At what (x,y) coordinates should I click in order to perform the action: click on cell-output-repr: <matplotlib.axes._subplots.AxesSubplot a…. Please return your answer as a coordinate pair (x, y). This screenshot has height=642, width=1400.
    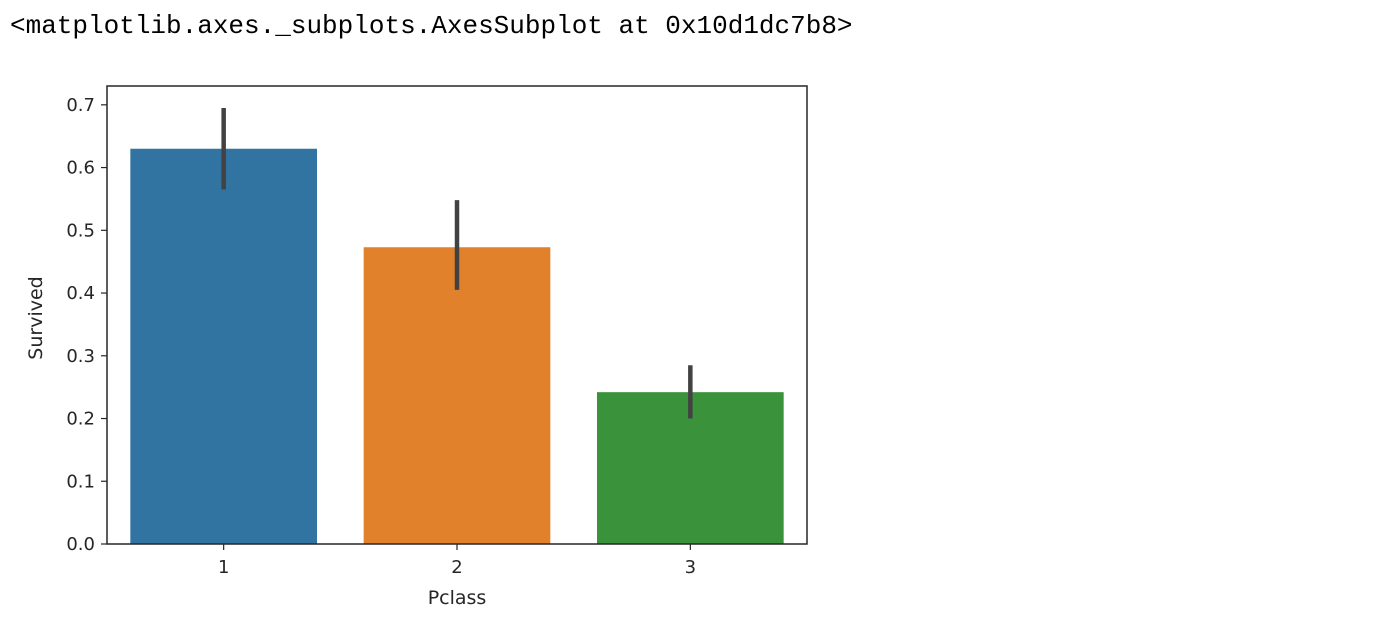
    Looking at the image, I should click on (431, 26).